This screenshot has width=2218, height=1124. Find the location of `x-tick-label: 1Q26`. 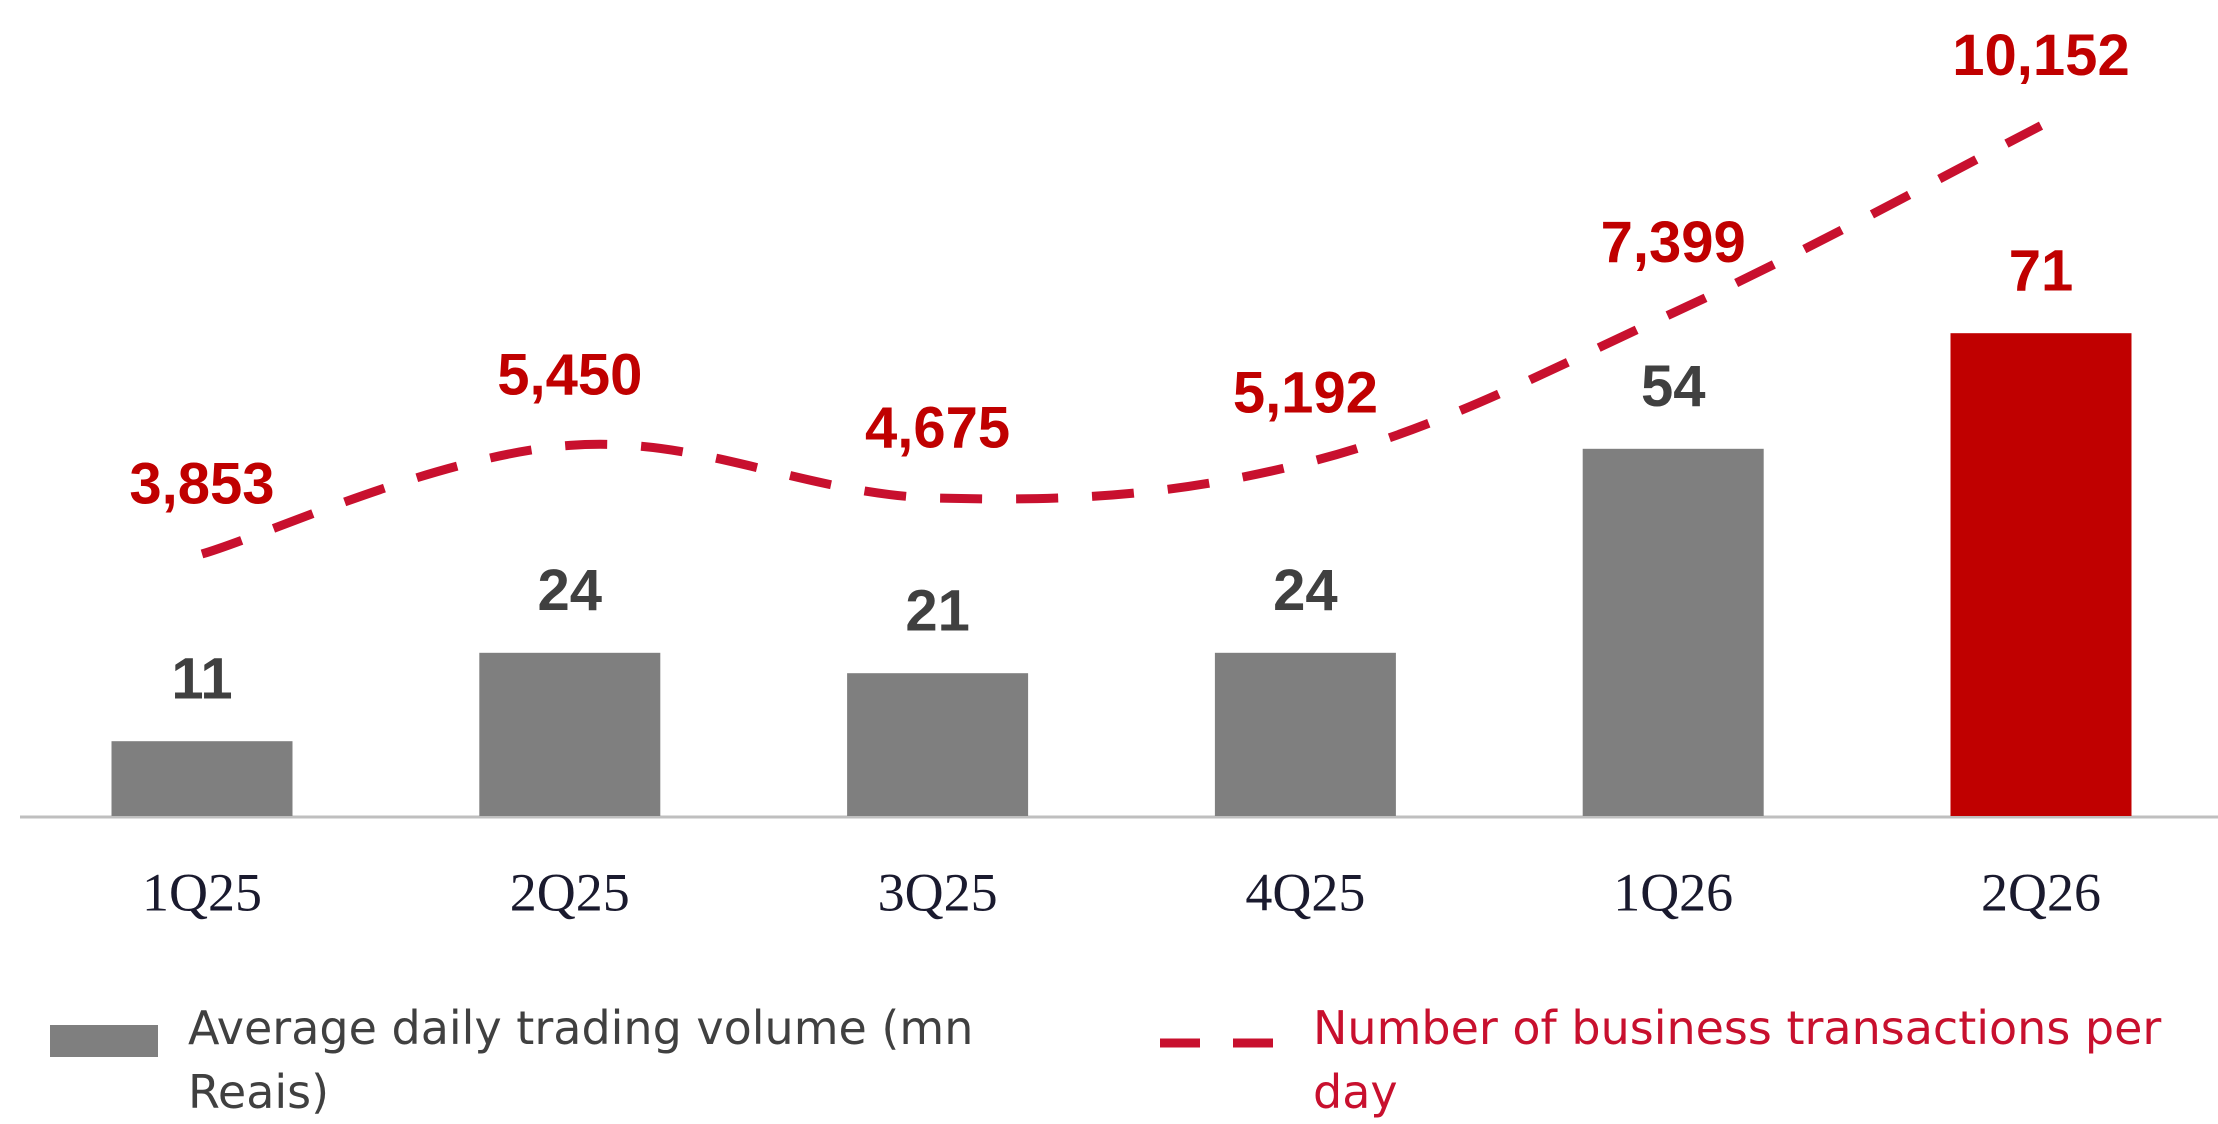

x-tick-label: 1Q26 is located at coordinates (1673, 892).